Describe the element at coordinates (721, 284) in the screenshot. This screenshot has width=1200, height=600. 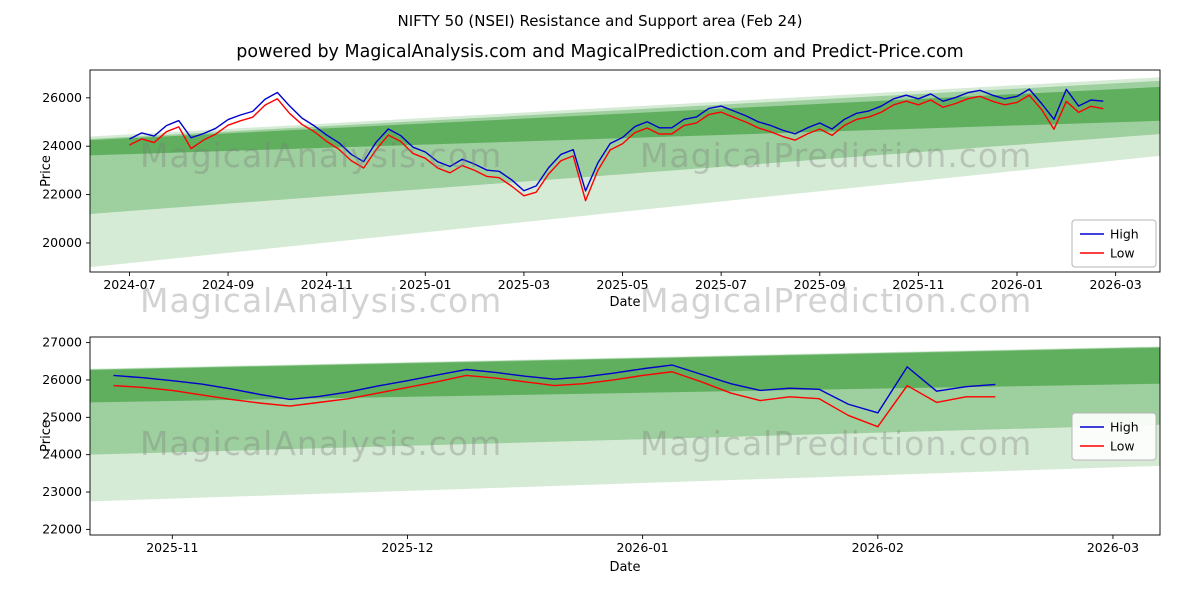
I see `x-tick-label: 2025-07` at that location.